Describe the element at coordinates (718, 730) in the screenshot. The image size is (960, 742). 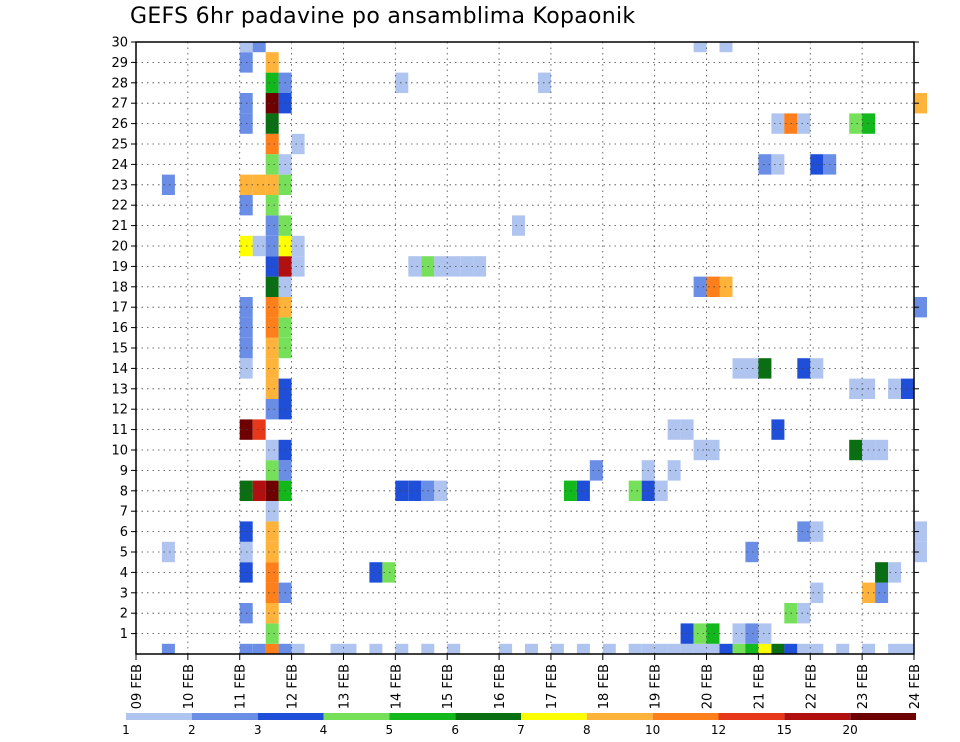
I see `colorbar-label: 12` at that location.